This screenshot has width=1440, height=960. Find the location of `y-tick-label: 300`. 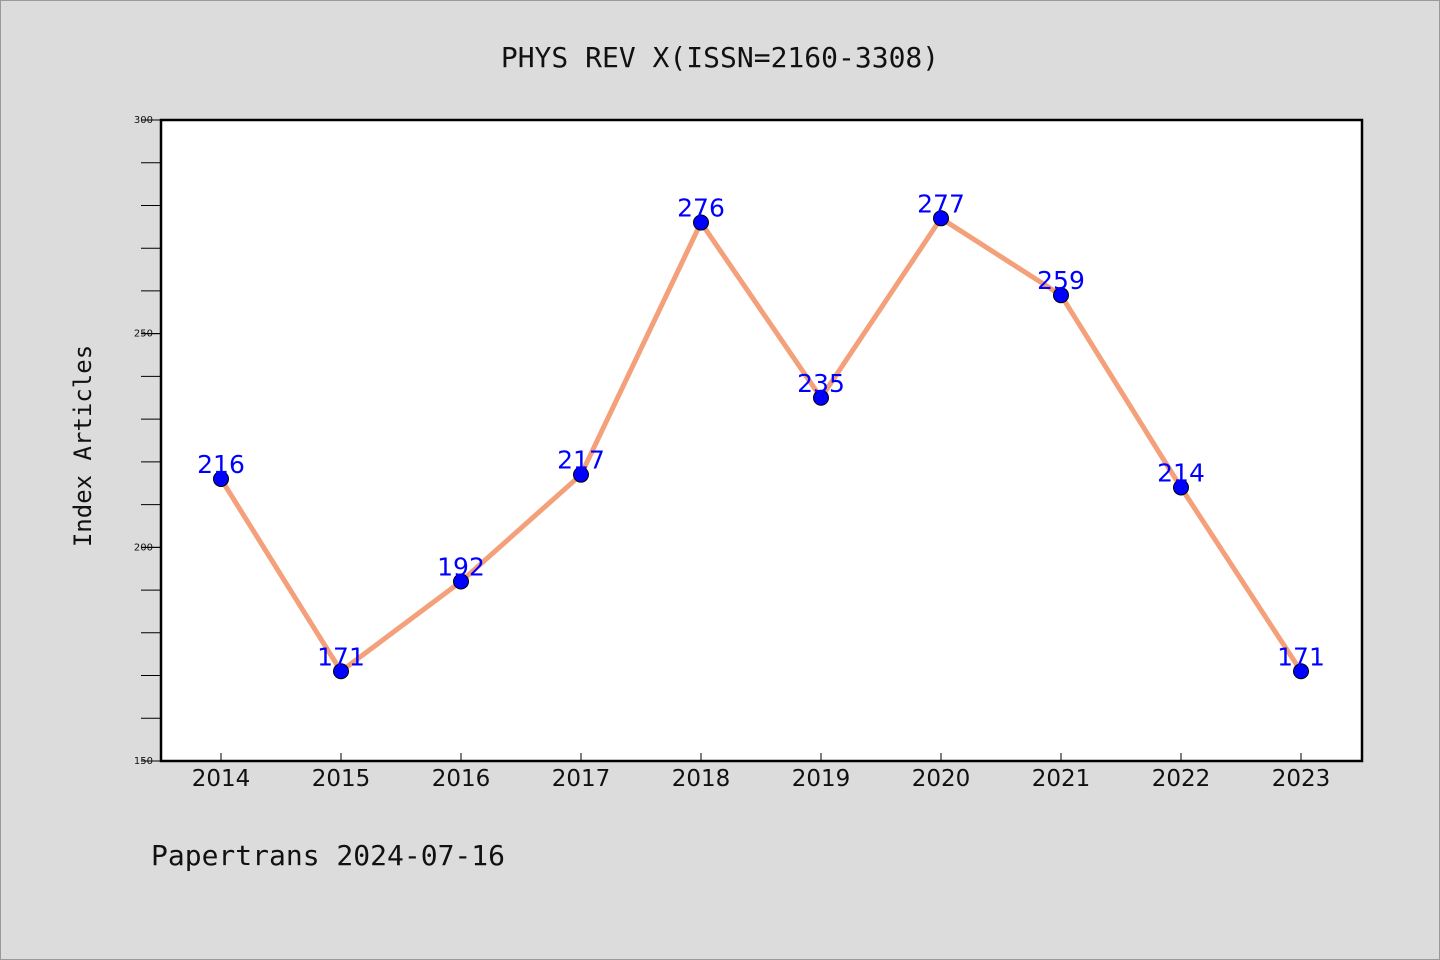

y-tick-label: 300 is located at coordinates (143, 120).